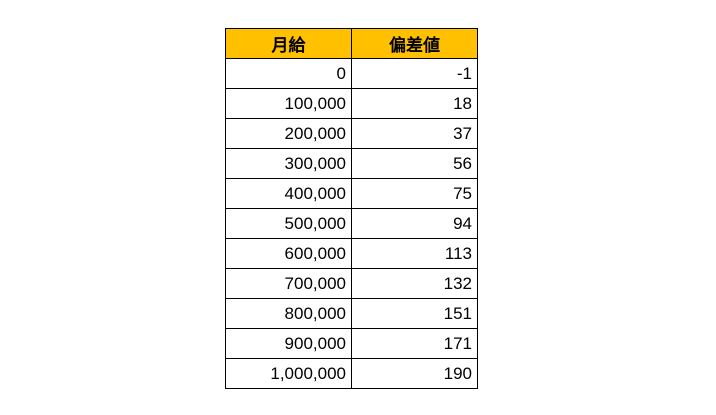  What do you see at coordinates (288, 133) in the screenshot?
I see `salary-cell: 200,000` at bounding box center [288, 133].